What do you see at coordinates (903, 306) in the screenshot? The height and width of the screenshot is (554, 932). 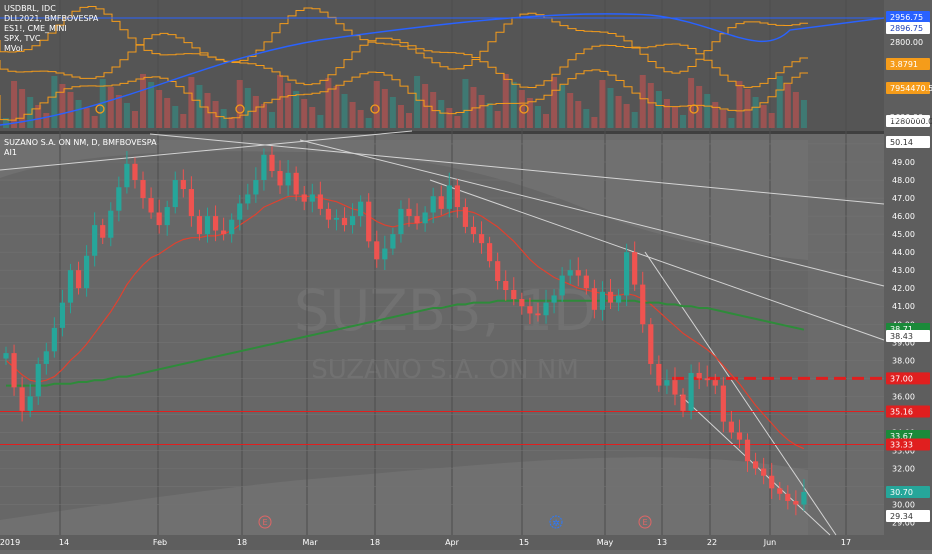 I see `y-tick-label: 41.00` at bounding box center [903, 306].